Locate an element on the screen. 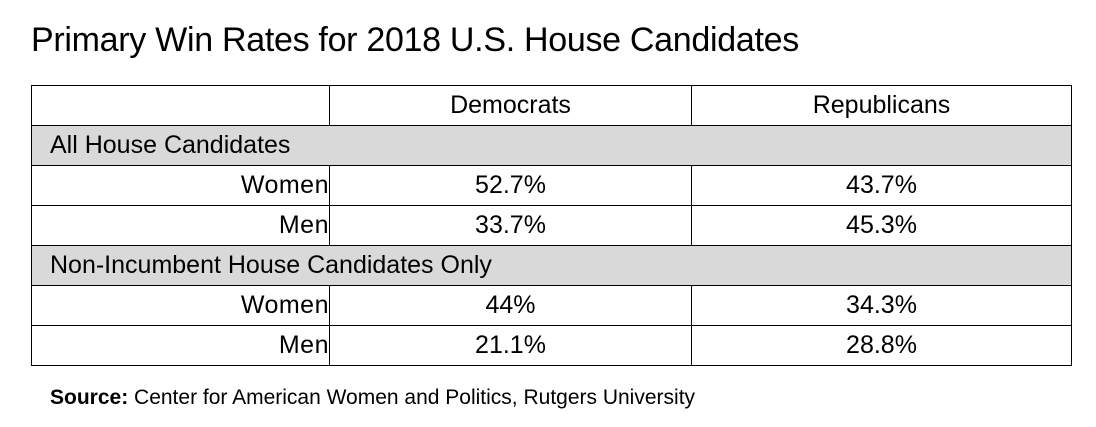  value-cell-republicans: 43.7% is located at coordinates (881, 185).